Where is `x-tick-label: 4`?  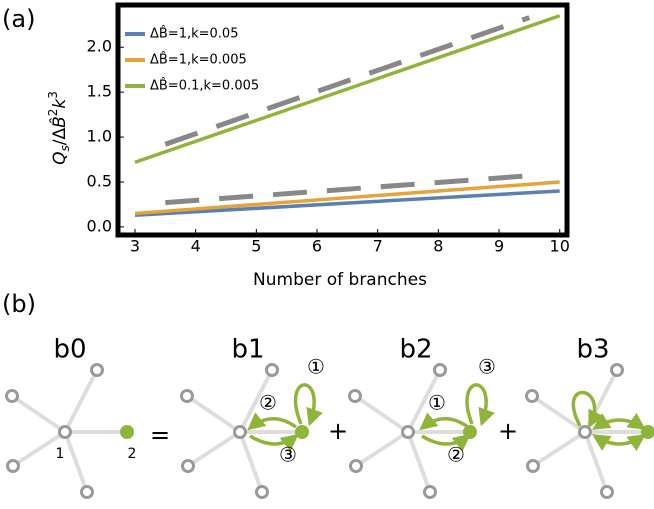
x-tick-label: 4 is located at coordinates (196, 246).